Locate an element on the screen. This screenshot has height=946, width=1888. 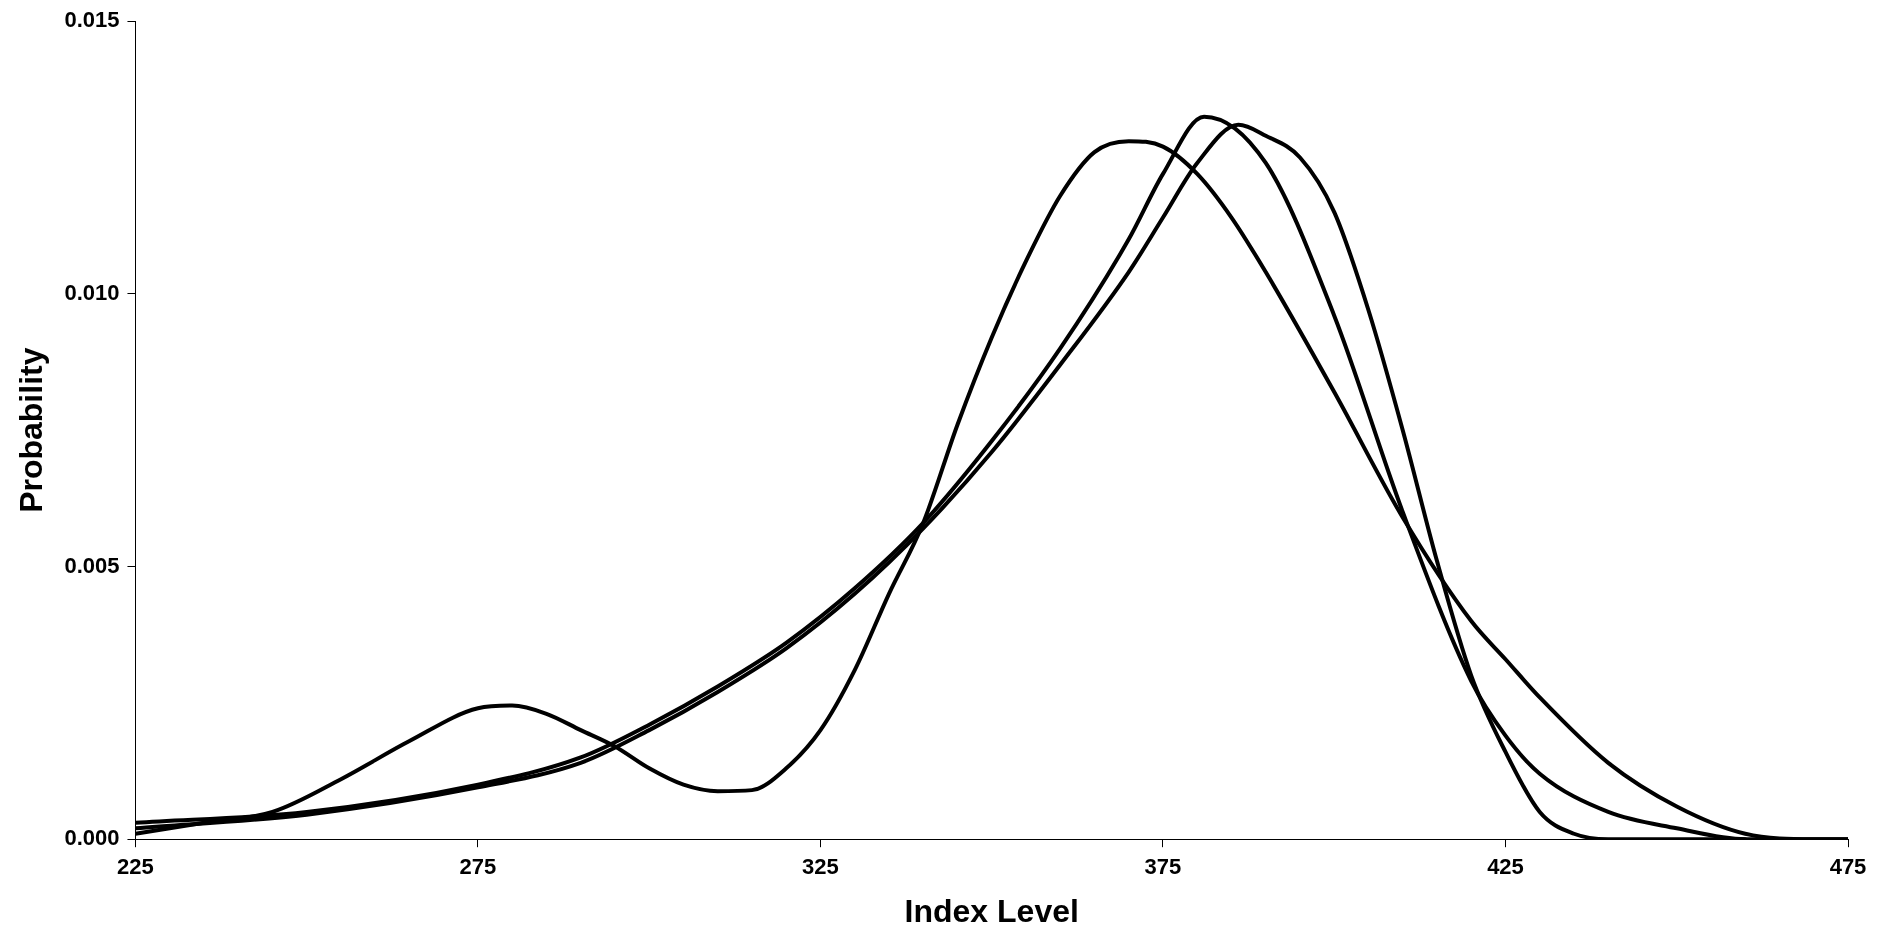
x-axis-title: Index Level is located at coordinates (991, 910).